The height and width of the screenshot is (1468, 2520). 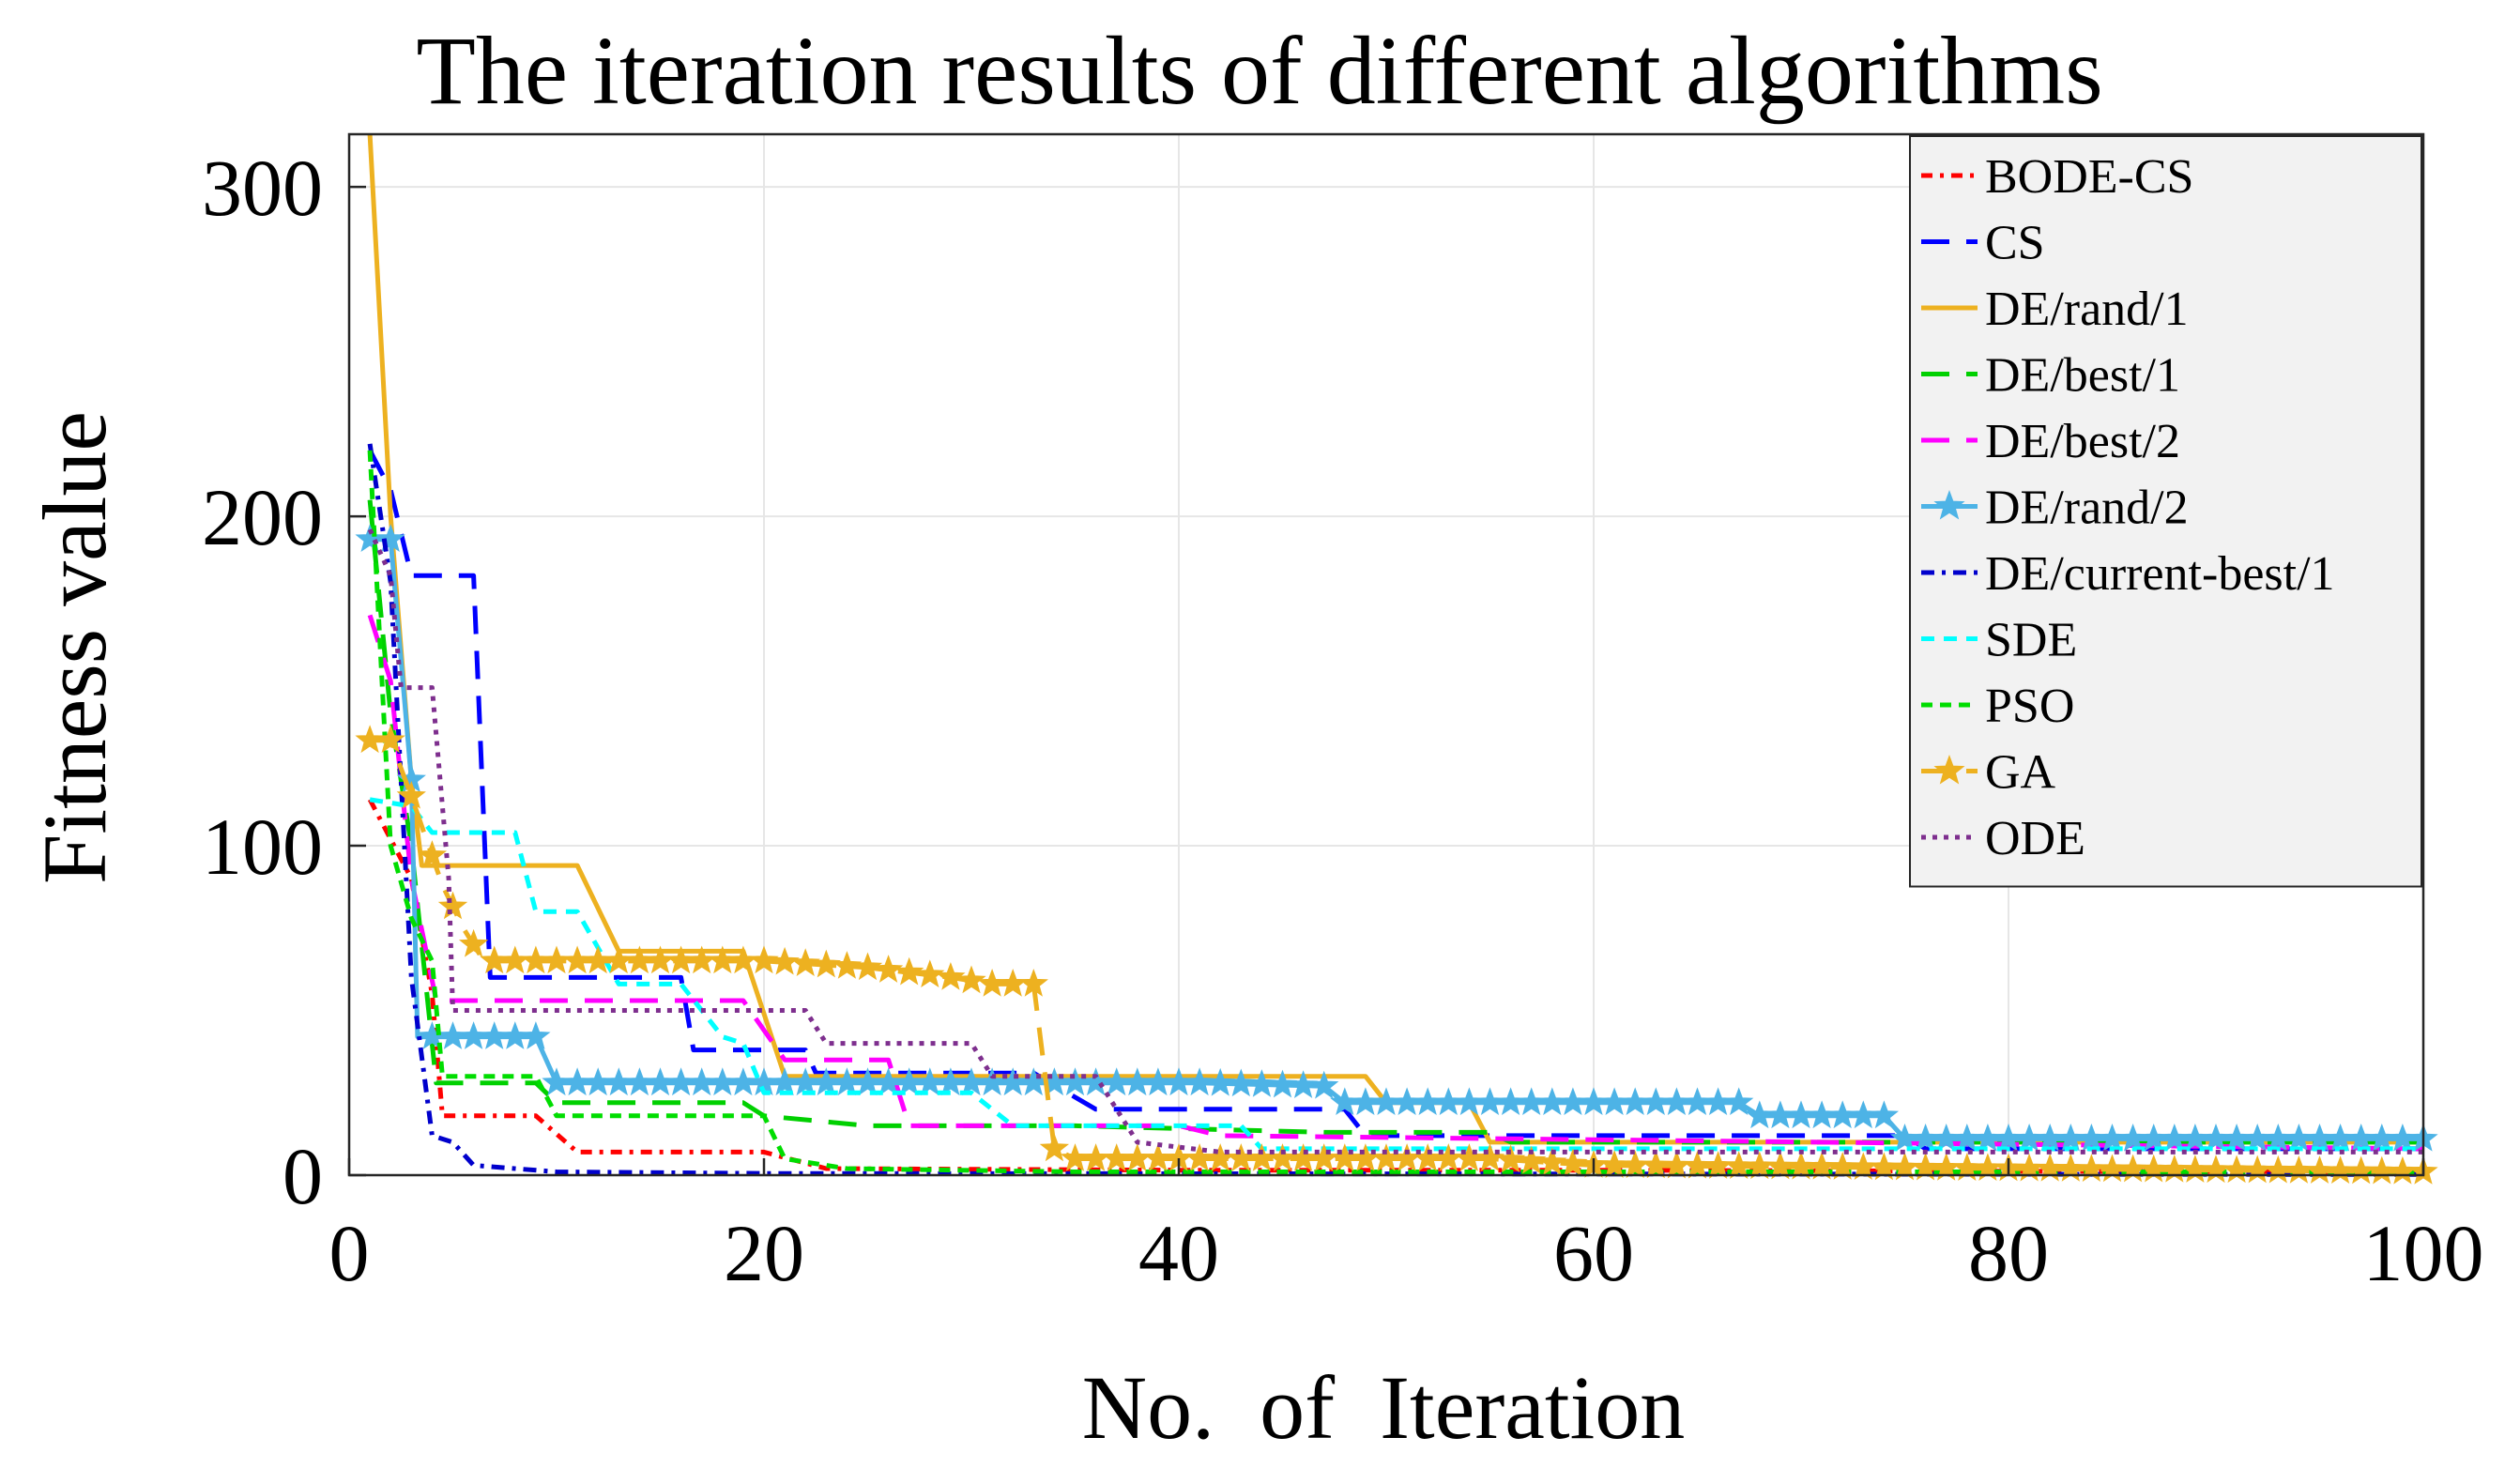 I want to click on legend-item-bode-cs: BODE-CS, so click(x=2057, y=177).